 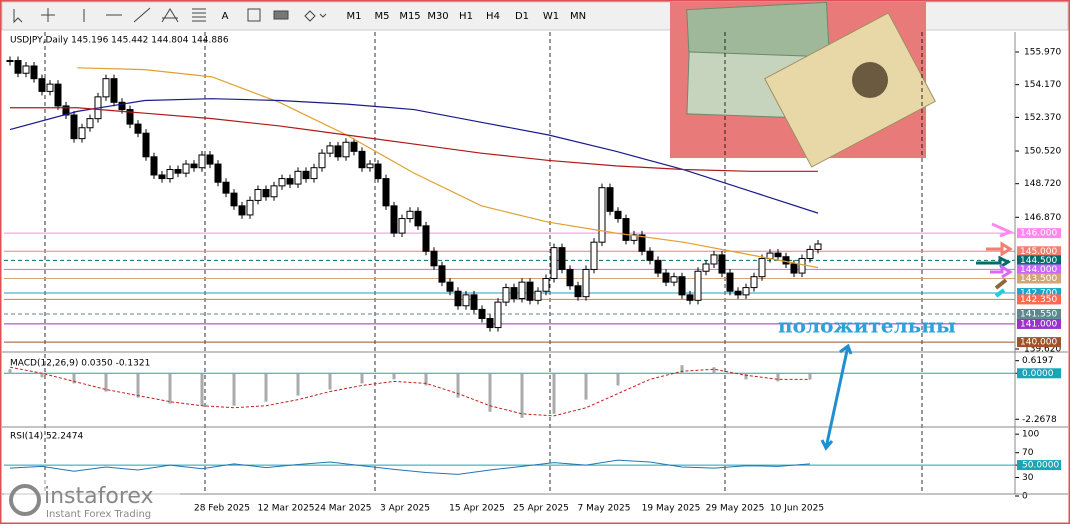 I want to click on level-label: 144.000, so click(x=1038, y=270).